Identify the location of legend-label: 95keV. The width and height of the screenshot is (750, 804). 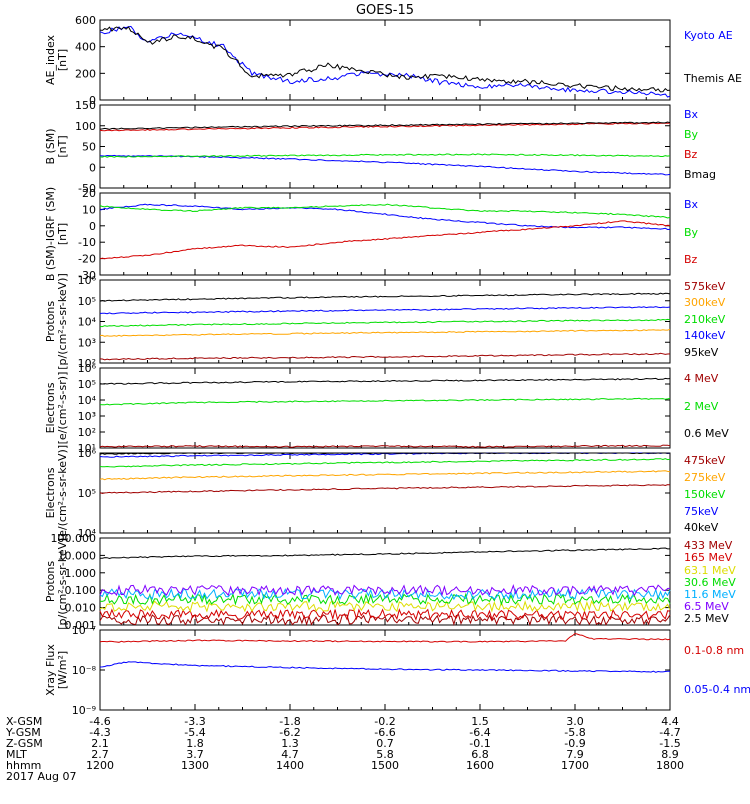
(701, 352).